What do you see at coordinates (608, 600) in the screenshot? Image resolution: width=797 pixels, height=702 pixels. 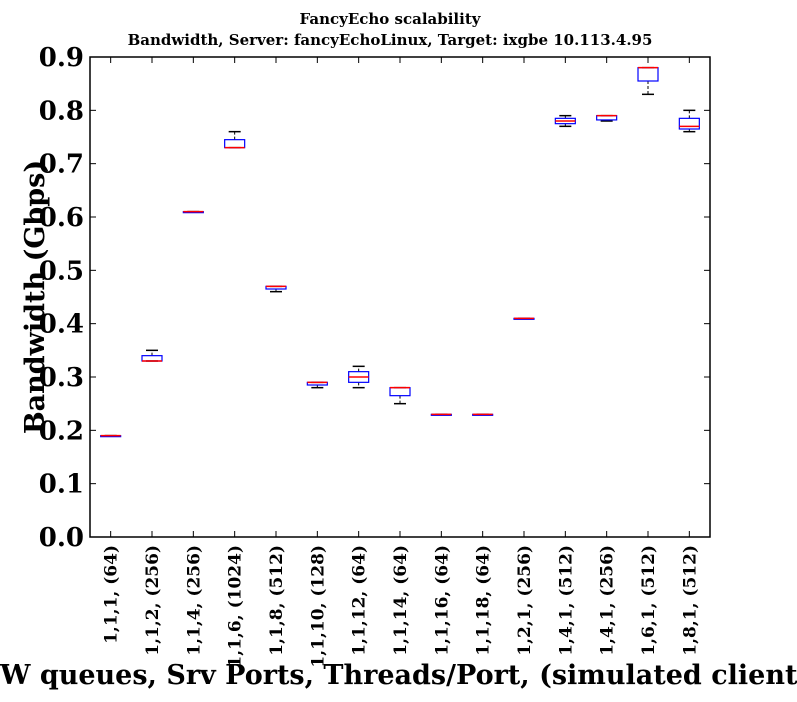 I see `x-tick-label: 1,4,1, (256)` at bounding box center [608, 600].